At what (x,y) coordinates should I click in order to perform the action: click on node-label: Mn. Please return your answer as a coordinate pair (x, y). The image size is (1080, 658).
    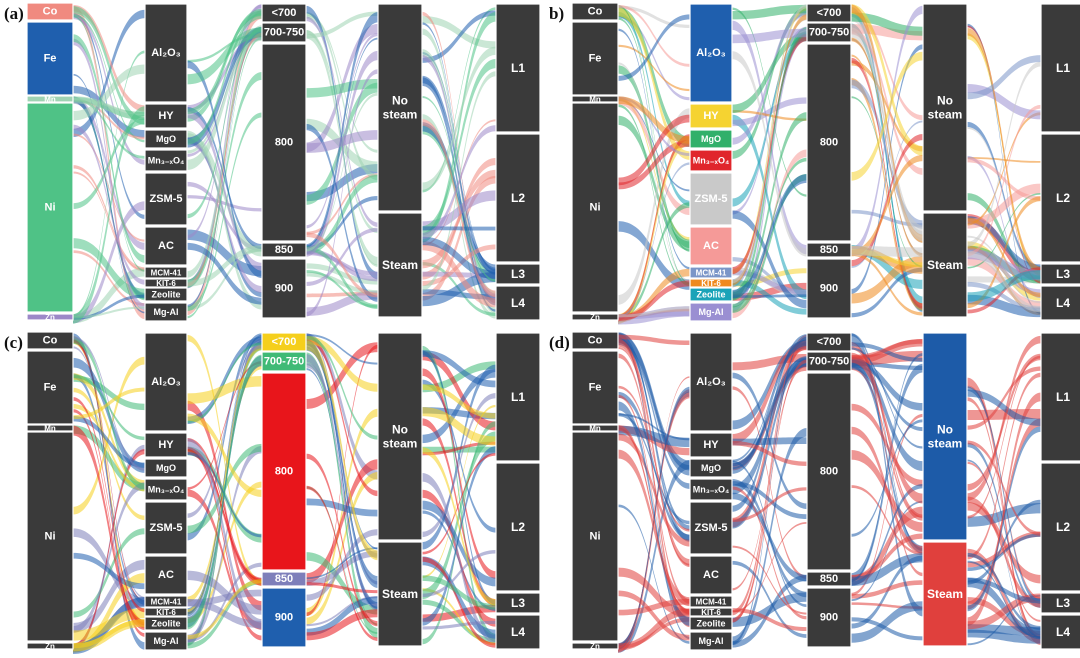
    Looking at the image, I should click on (595, 99).